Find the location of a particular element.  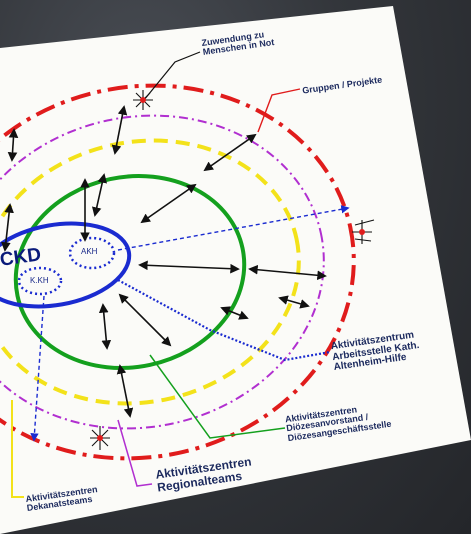

leader-dioezesan is located at coordinates (217, 396).